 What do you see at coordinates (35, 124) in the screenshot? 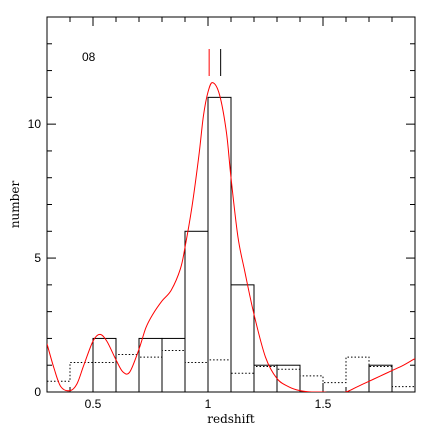
I see `y-tick-label: 10` at bounding box center [35, 124].